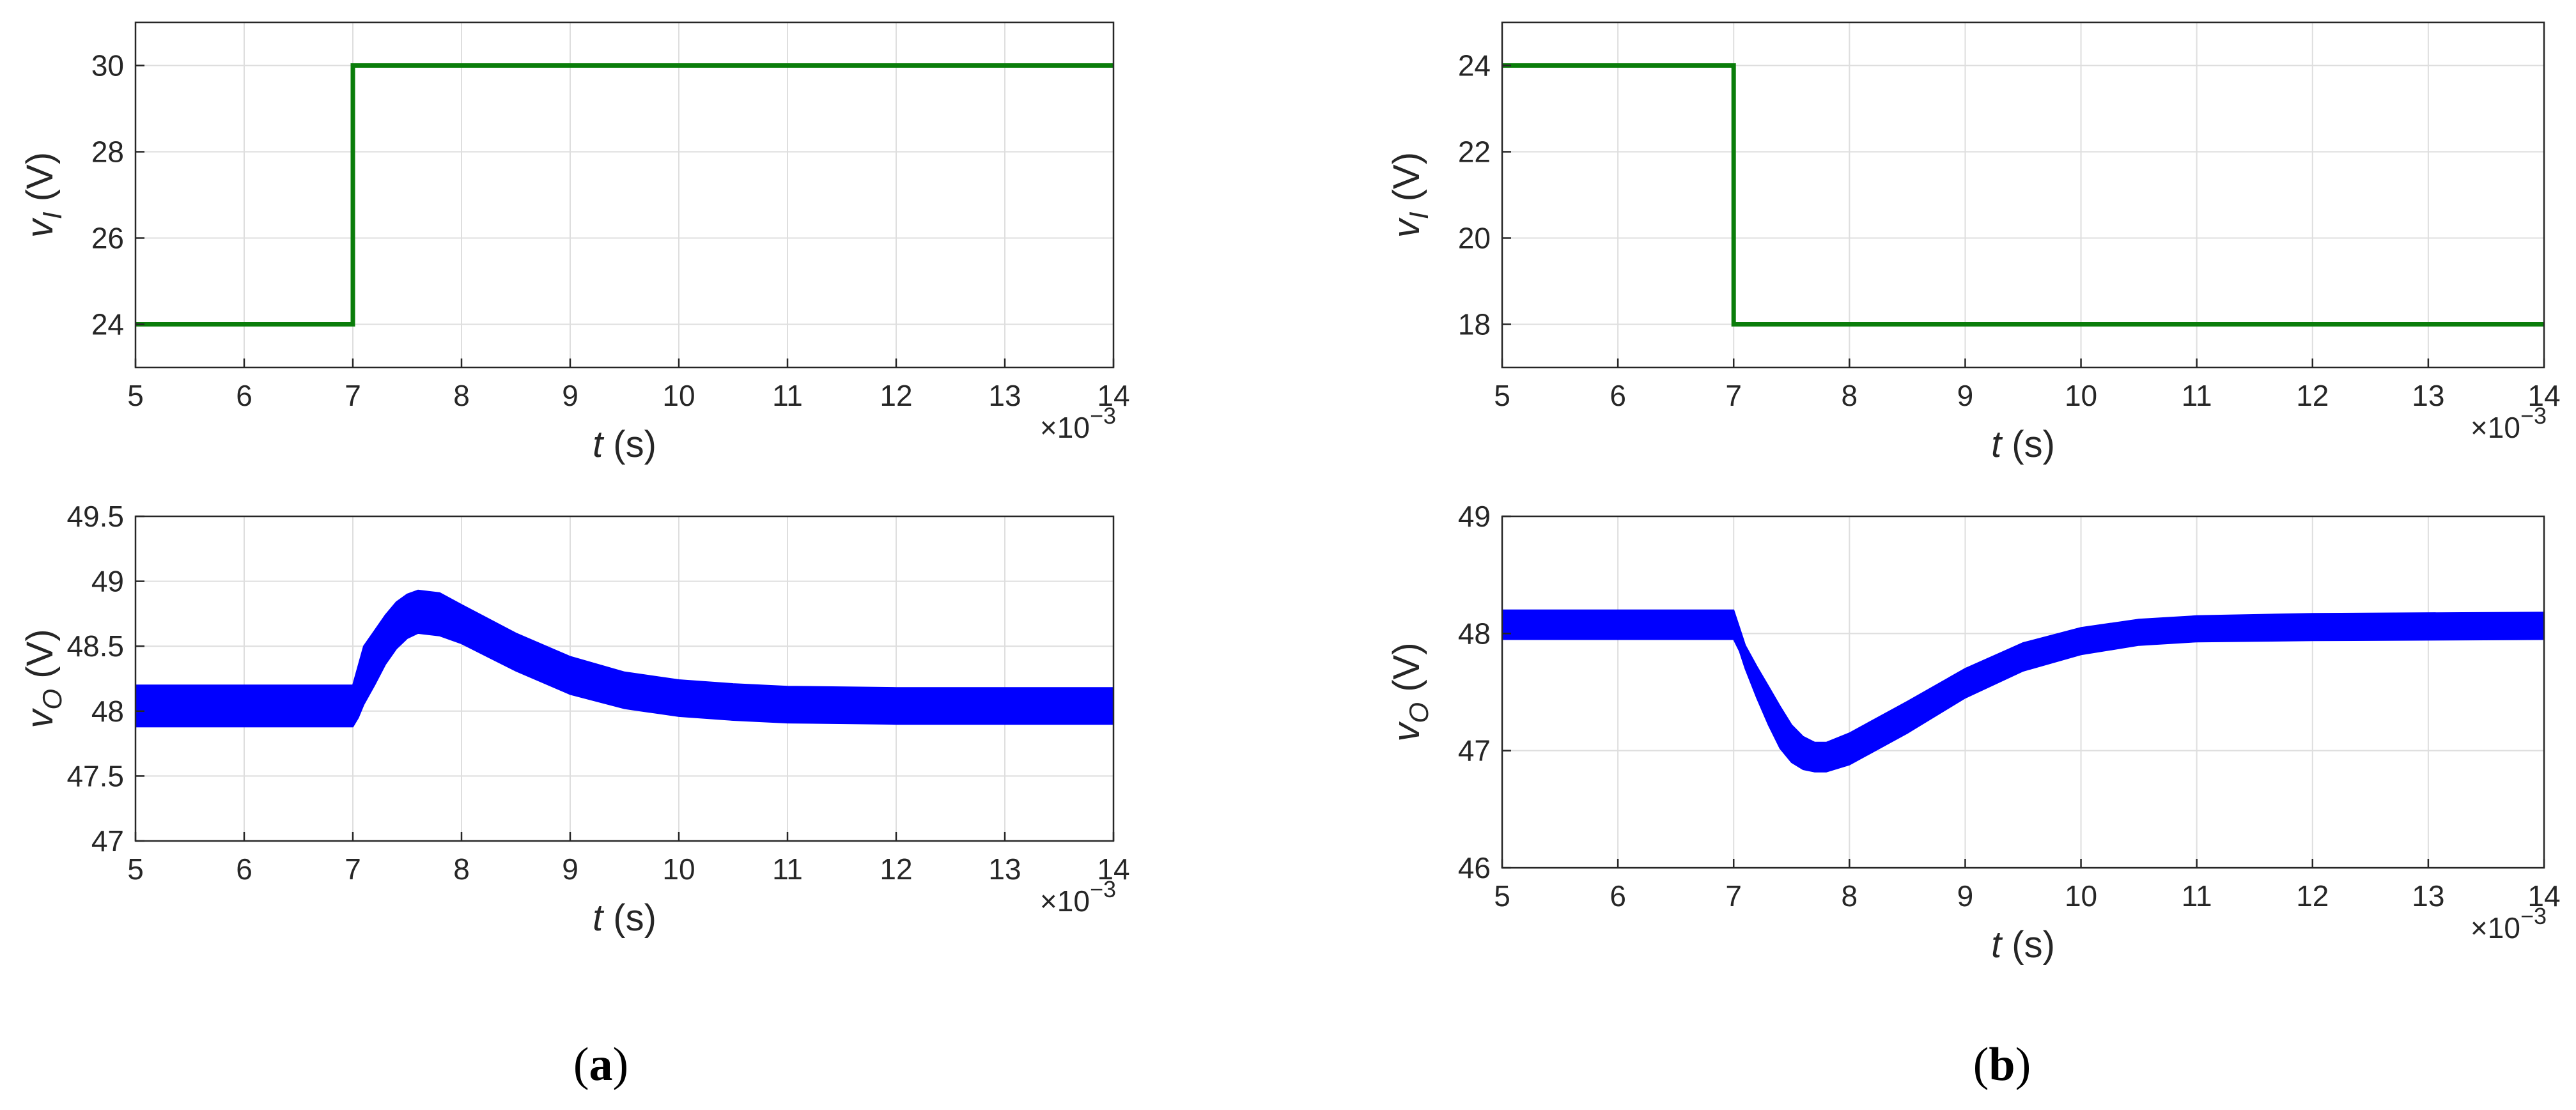 The image size is (2576, 1110). Describe the element at coordinates (107, 238) in the screenshot. I see `y-tick-label: 26` at that location.